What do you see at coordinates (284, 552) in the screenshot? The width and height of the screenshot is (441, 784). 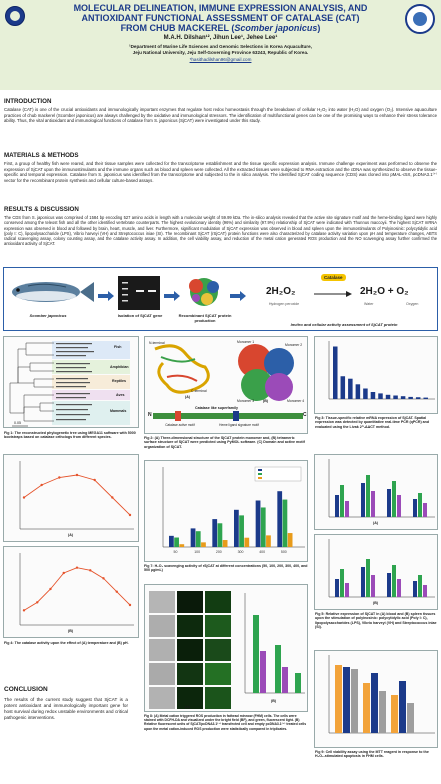 I see `tick-label: 500` at bounding box center [284, 552].